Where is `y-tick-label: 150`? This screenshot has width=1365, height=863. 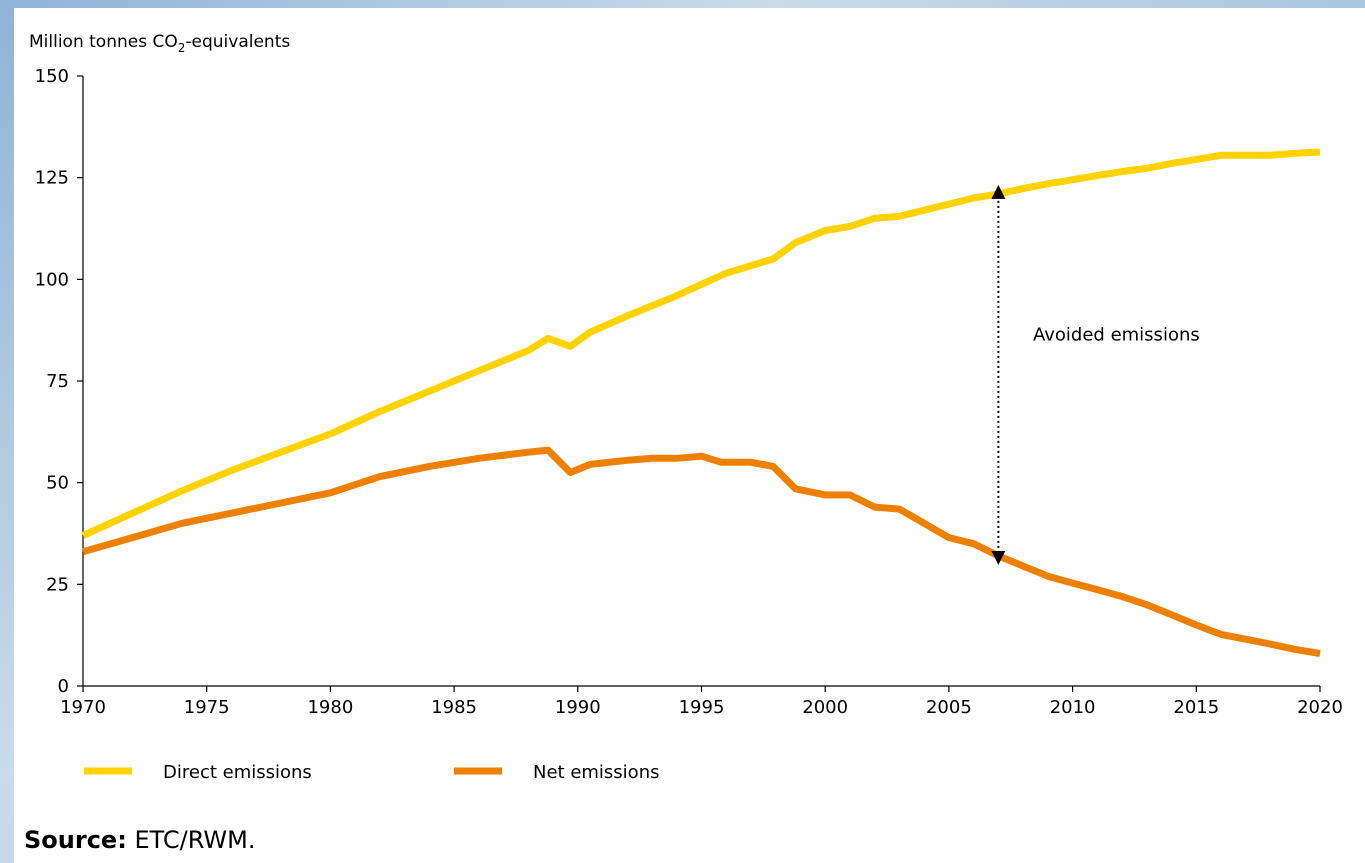
y-tick-label: 150 is located at coordinates (52, 76).